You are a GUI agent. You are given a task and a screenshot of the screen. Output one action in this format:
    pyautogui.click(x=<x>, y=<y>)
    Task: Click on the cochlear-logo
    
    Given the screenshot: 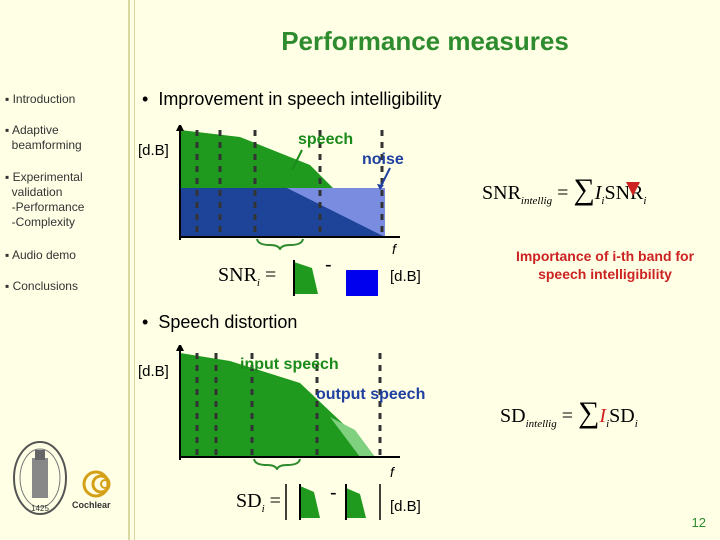 What is the action you would take?
    pyautogui.click(x=96, y=484)
    